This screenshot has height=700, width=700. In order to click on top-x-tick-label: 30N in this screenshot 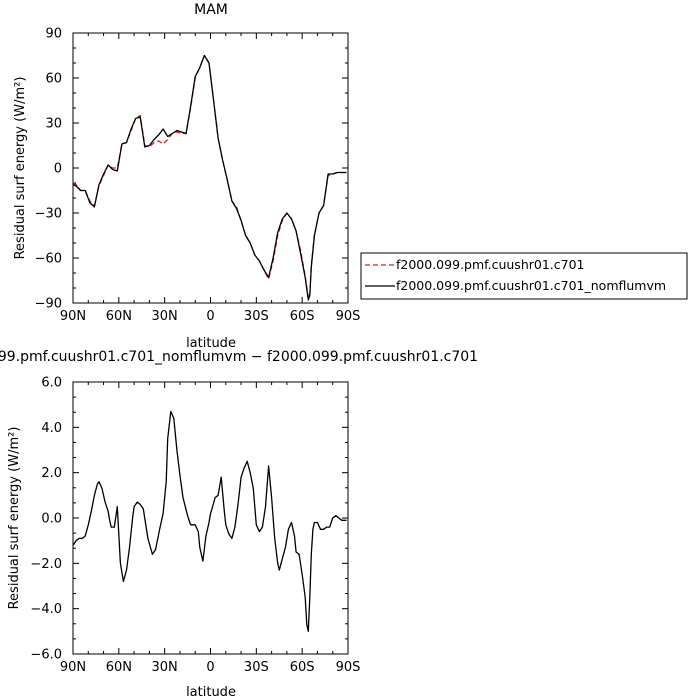, I will do `click(165, 316)`.